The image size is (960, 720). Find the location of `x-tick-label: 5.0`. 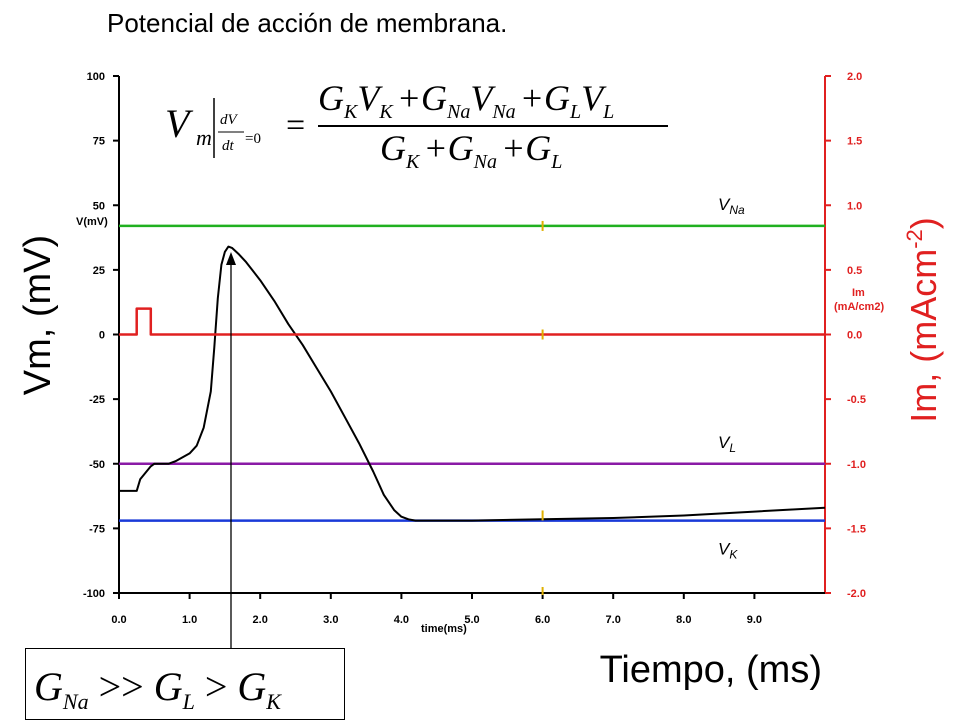

x-tick-label: 5.0 is located at coordinates (471, 620).